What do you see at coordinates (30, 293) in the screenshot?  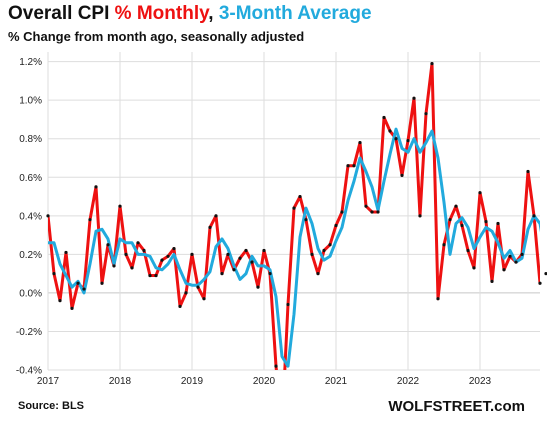 I see `y-tick-label: 0.0%` at bounding box center [30, 293].